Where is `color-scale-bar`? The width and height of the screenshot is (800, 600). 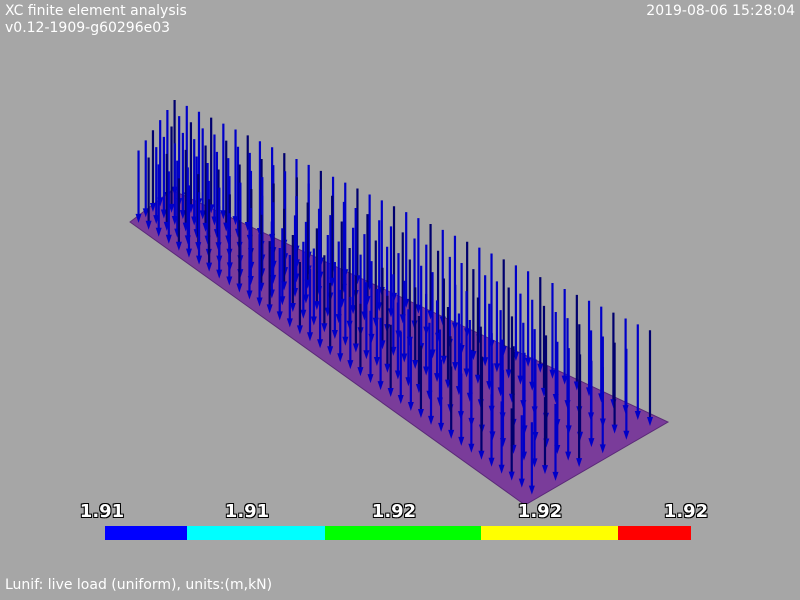
color-scale-bar is located at coordinates (398, 533).